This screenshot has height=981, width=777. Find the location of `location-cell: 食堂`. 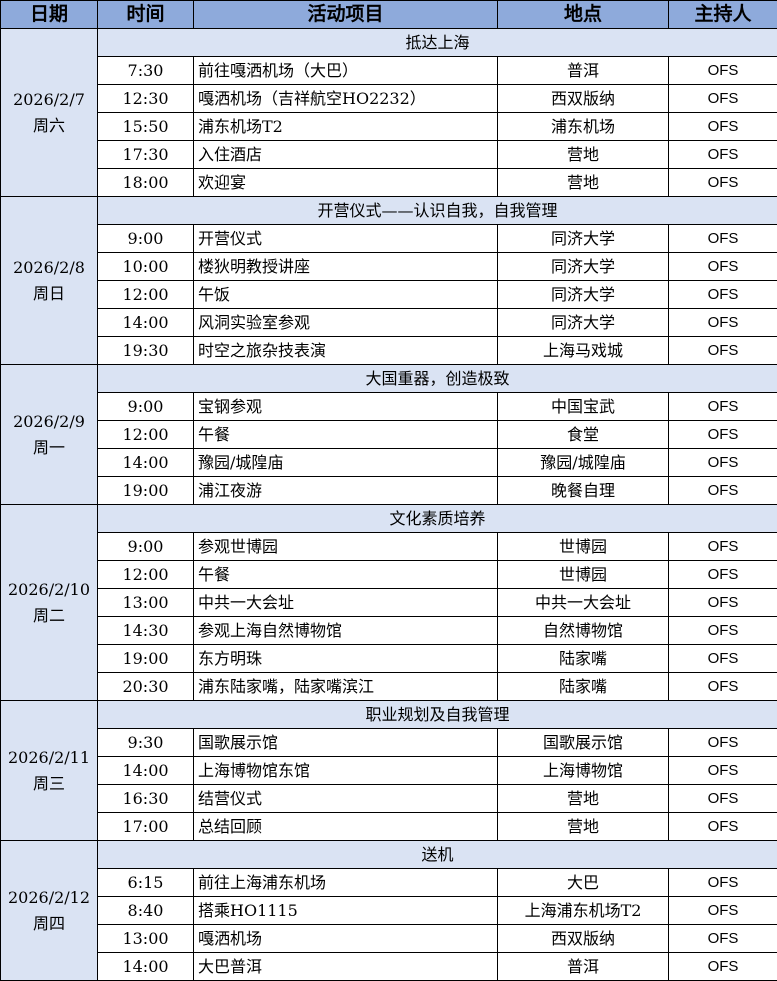

location-cell: 食堂 is located at coordinates (583, 434).